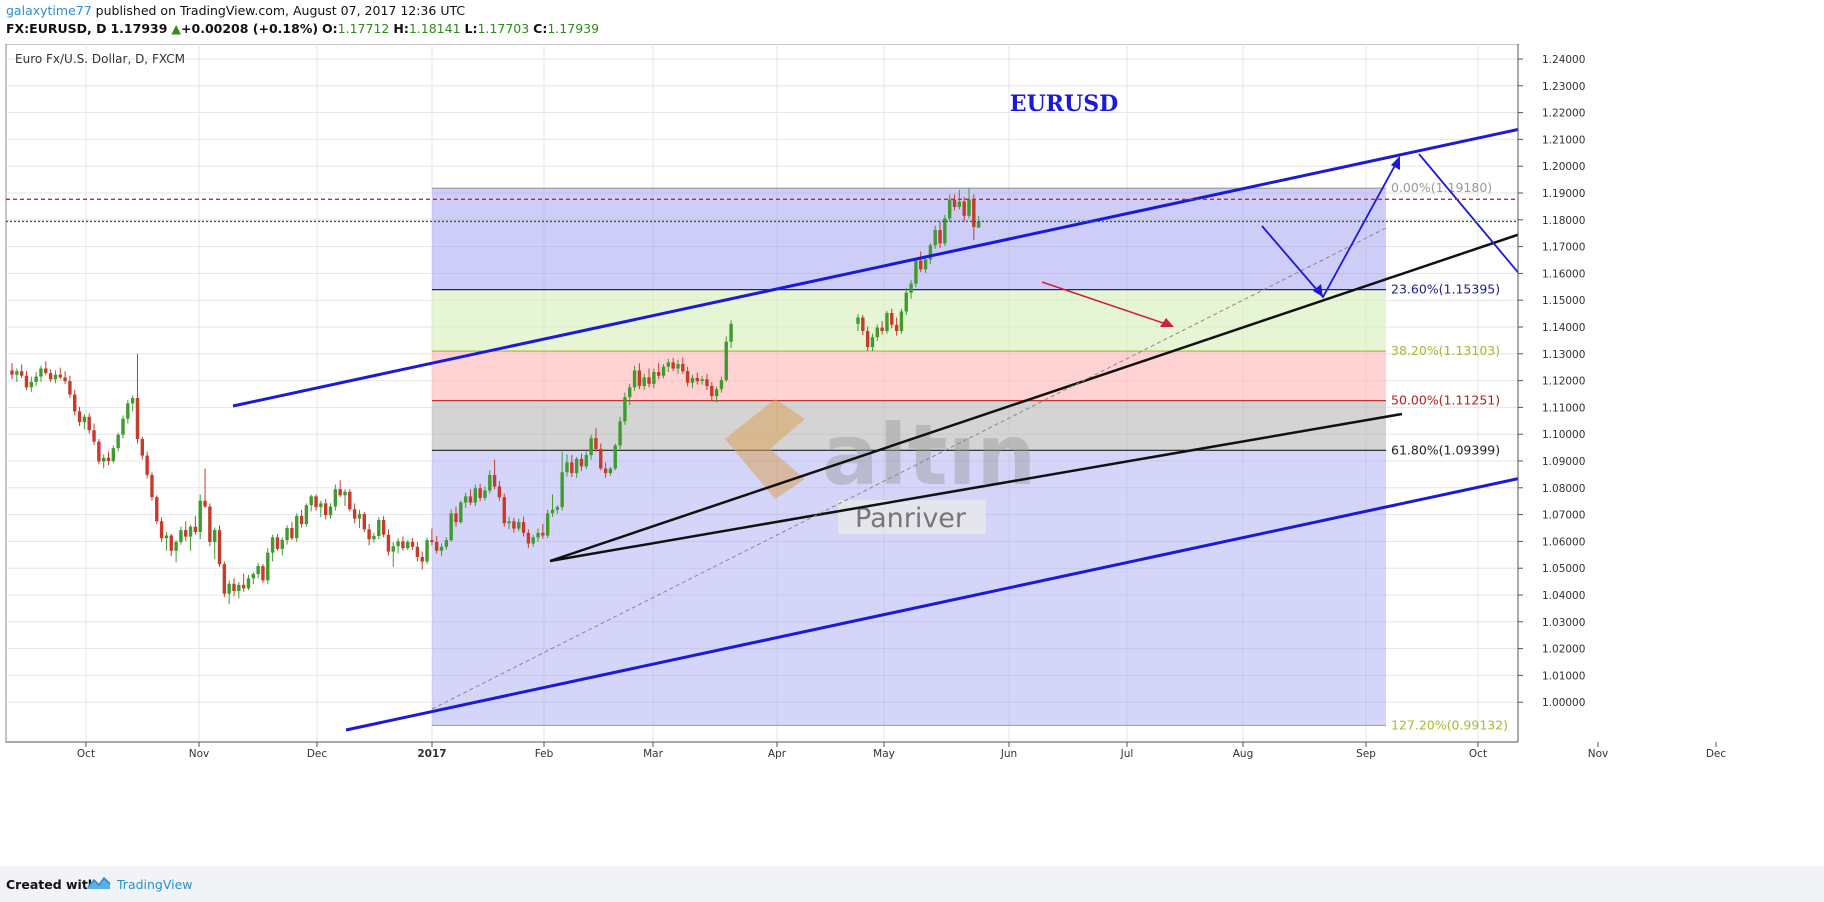 This screenshot has height=902, width=1824. What do you see at coordinates (99, 883) in the screenshot?
I see `tradingview-logo-icon` at bounding box center [99, 883].